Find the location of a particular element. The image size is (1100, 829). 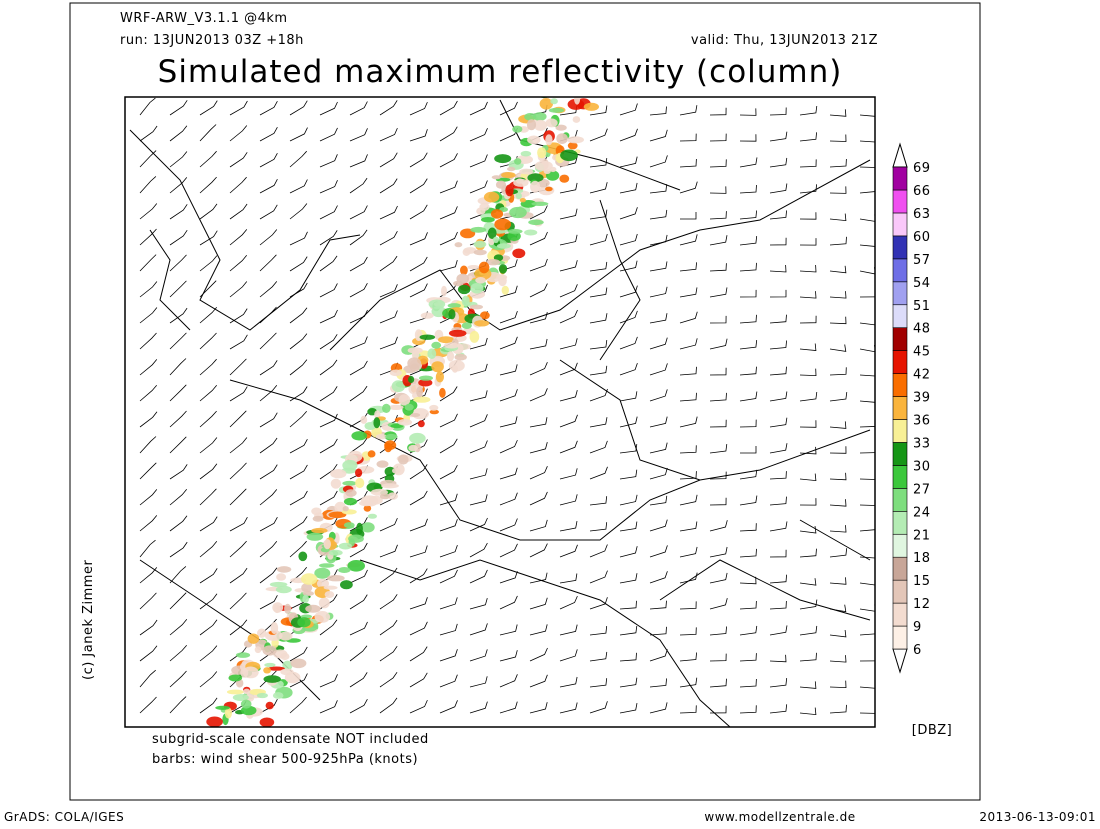

footer-center: www.modellzentrale.de is located at coordinates (779, 817).